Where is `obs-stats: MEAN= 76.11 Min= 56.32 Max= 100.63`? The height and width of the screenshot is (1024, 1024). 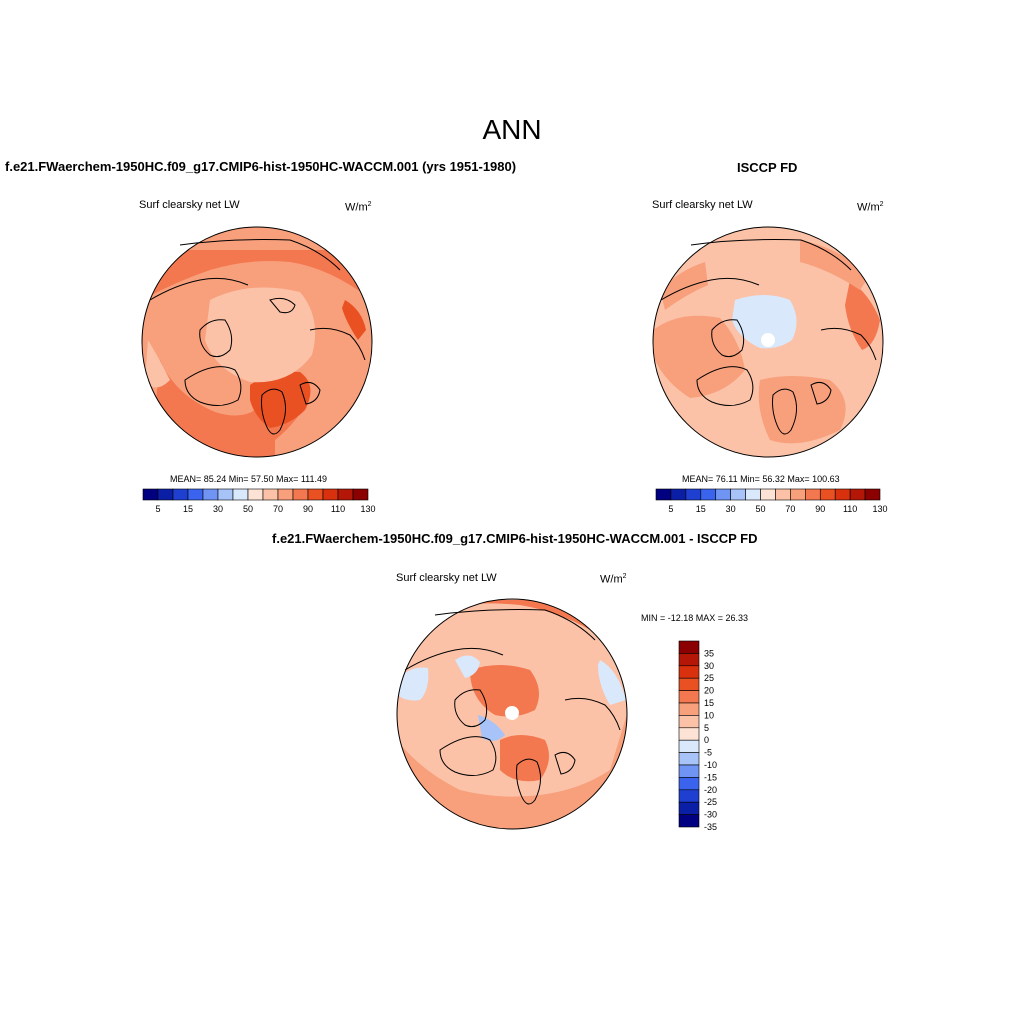
obs-stats: MEAN= 76.11 Min= 56.32 Max= 100.63 is located at coordinates (761, 479).